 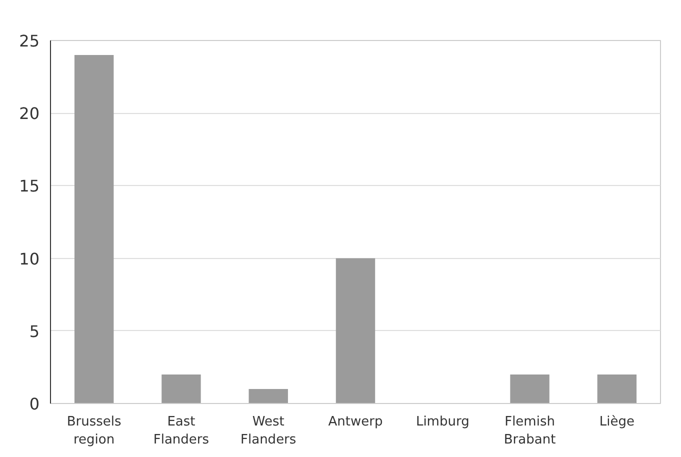 I want to click on x-tick-label: Antwerp, so click(x=355, y=422).